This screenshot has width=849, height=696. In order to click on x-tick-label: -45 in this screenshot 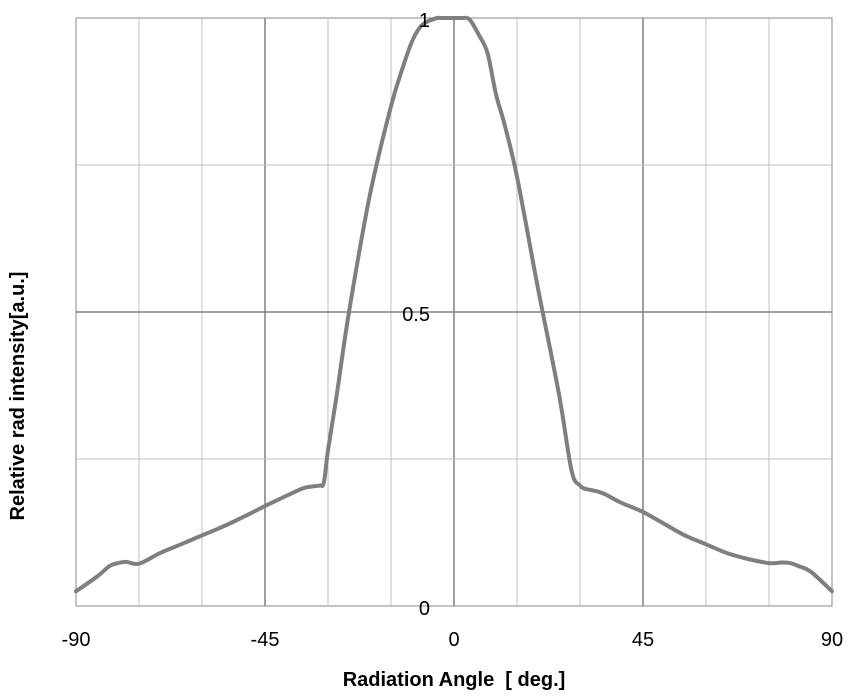, I will do `click(265, 640)`.